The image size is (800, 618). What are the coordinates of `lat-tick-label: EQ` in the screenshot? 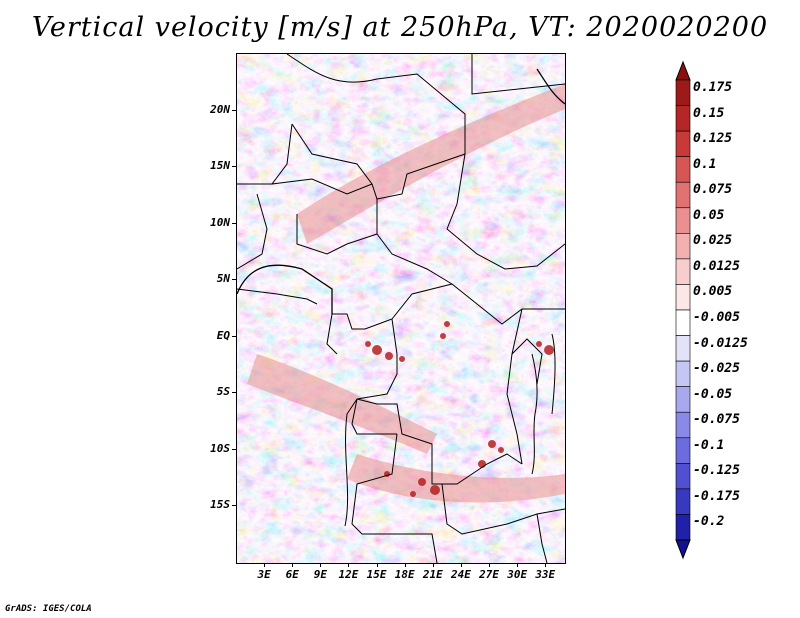 It's located at (223, 335).